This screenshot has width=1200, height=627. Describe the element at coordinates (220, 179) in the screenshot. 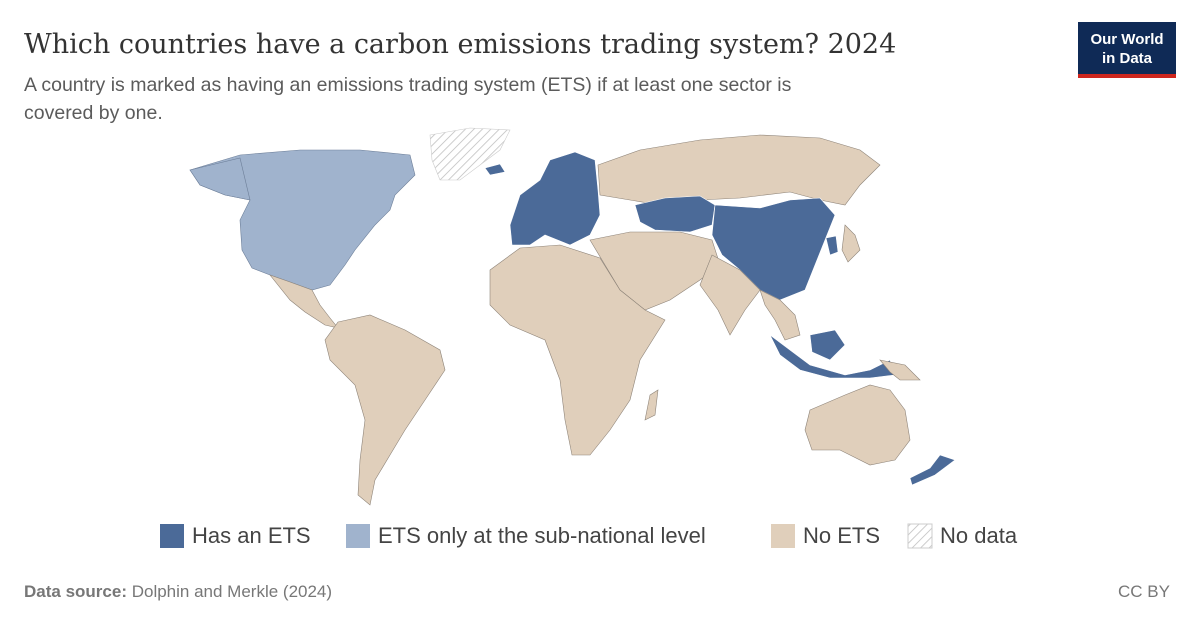

I see `alaska` at that location.